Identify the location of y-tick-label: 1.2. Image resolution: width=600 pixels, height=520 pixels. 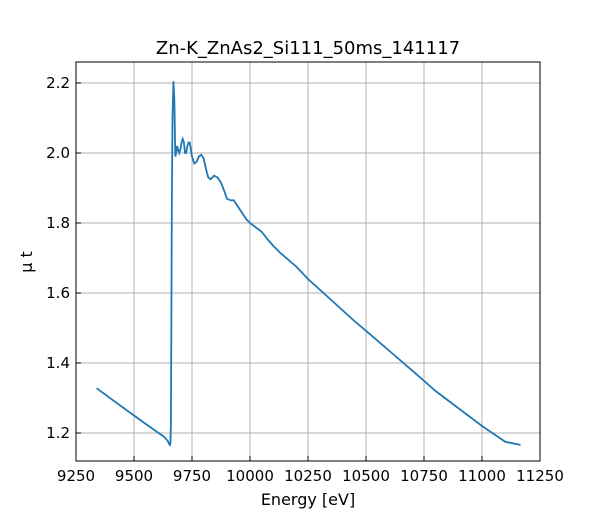
(58, 433).